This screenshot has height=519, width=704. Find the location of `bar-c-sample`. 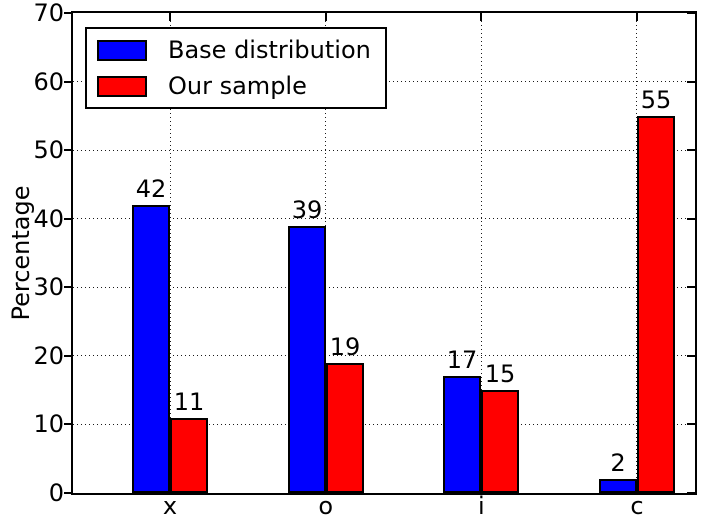

bar-c-sample is located at coordinates (656, 304).